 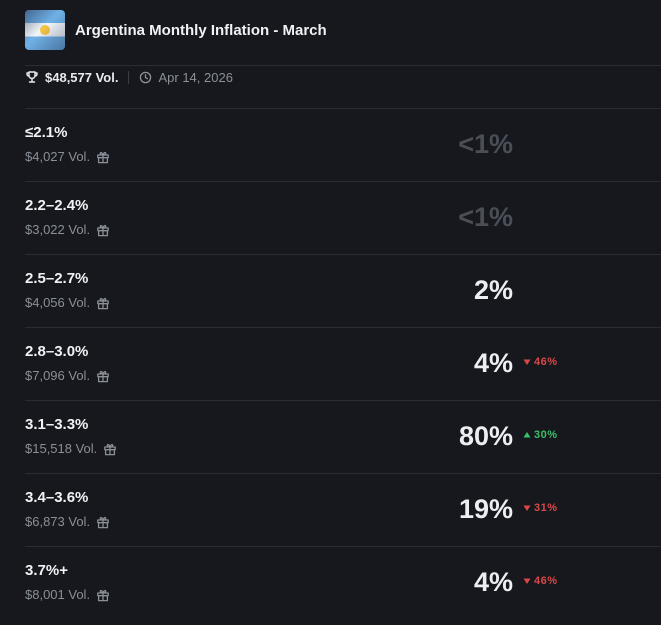 I want to click on outcome-row: 3.4–3.6% $6,873 Vol. 19% 31%, so click(x=343, y=509).